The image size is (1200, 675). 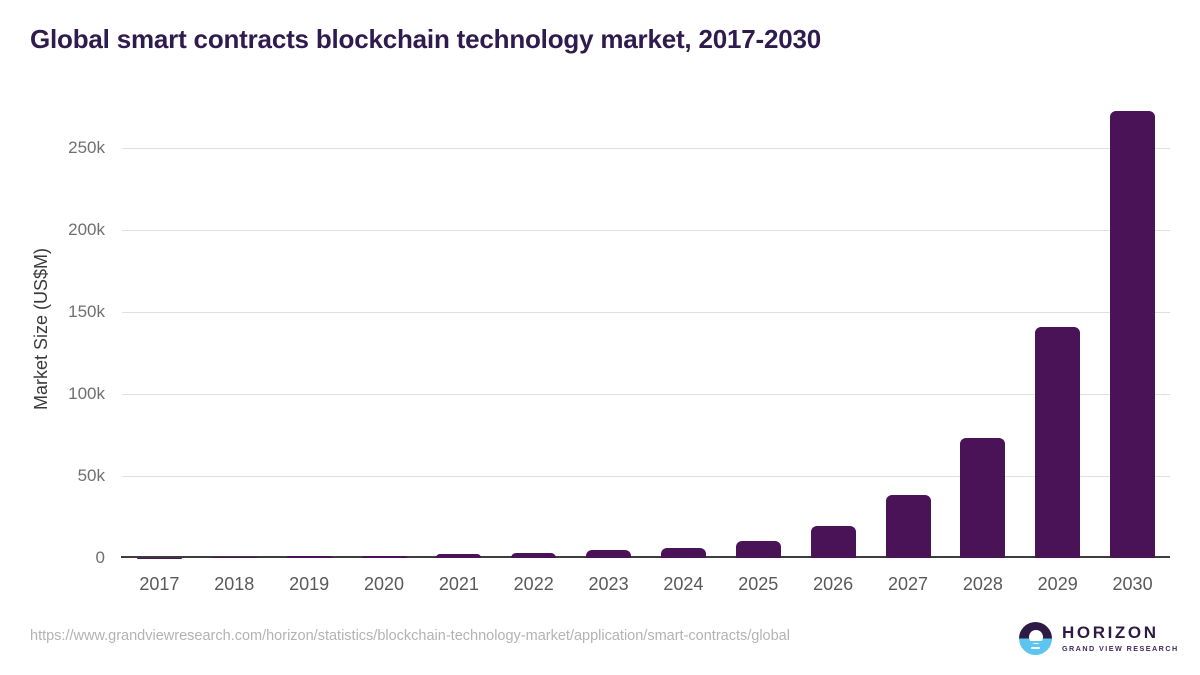 I want to click on x-axis-line, so click(x=645, y=557).